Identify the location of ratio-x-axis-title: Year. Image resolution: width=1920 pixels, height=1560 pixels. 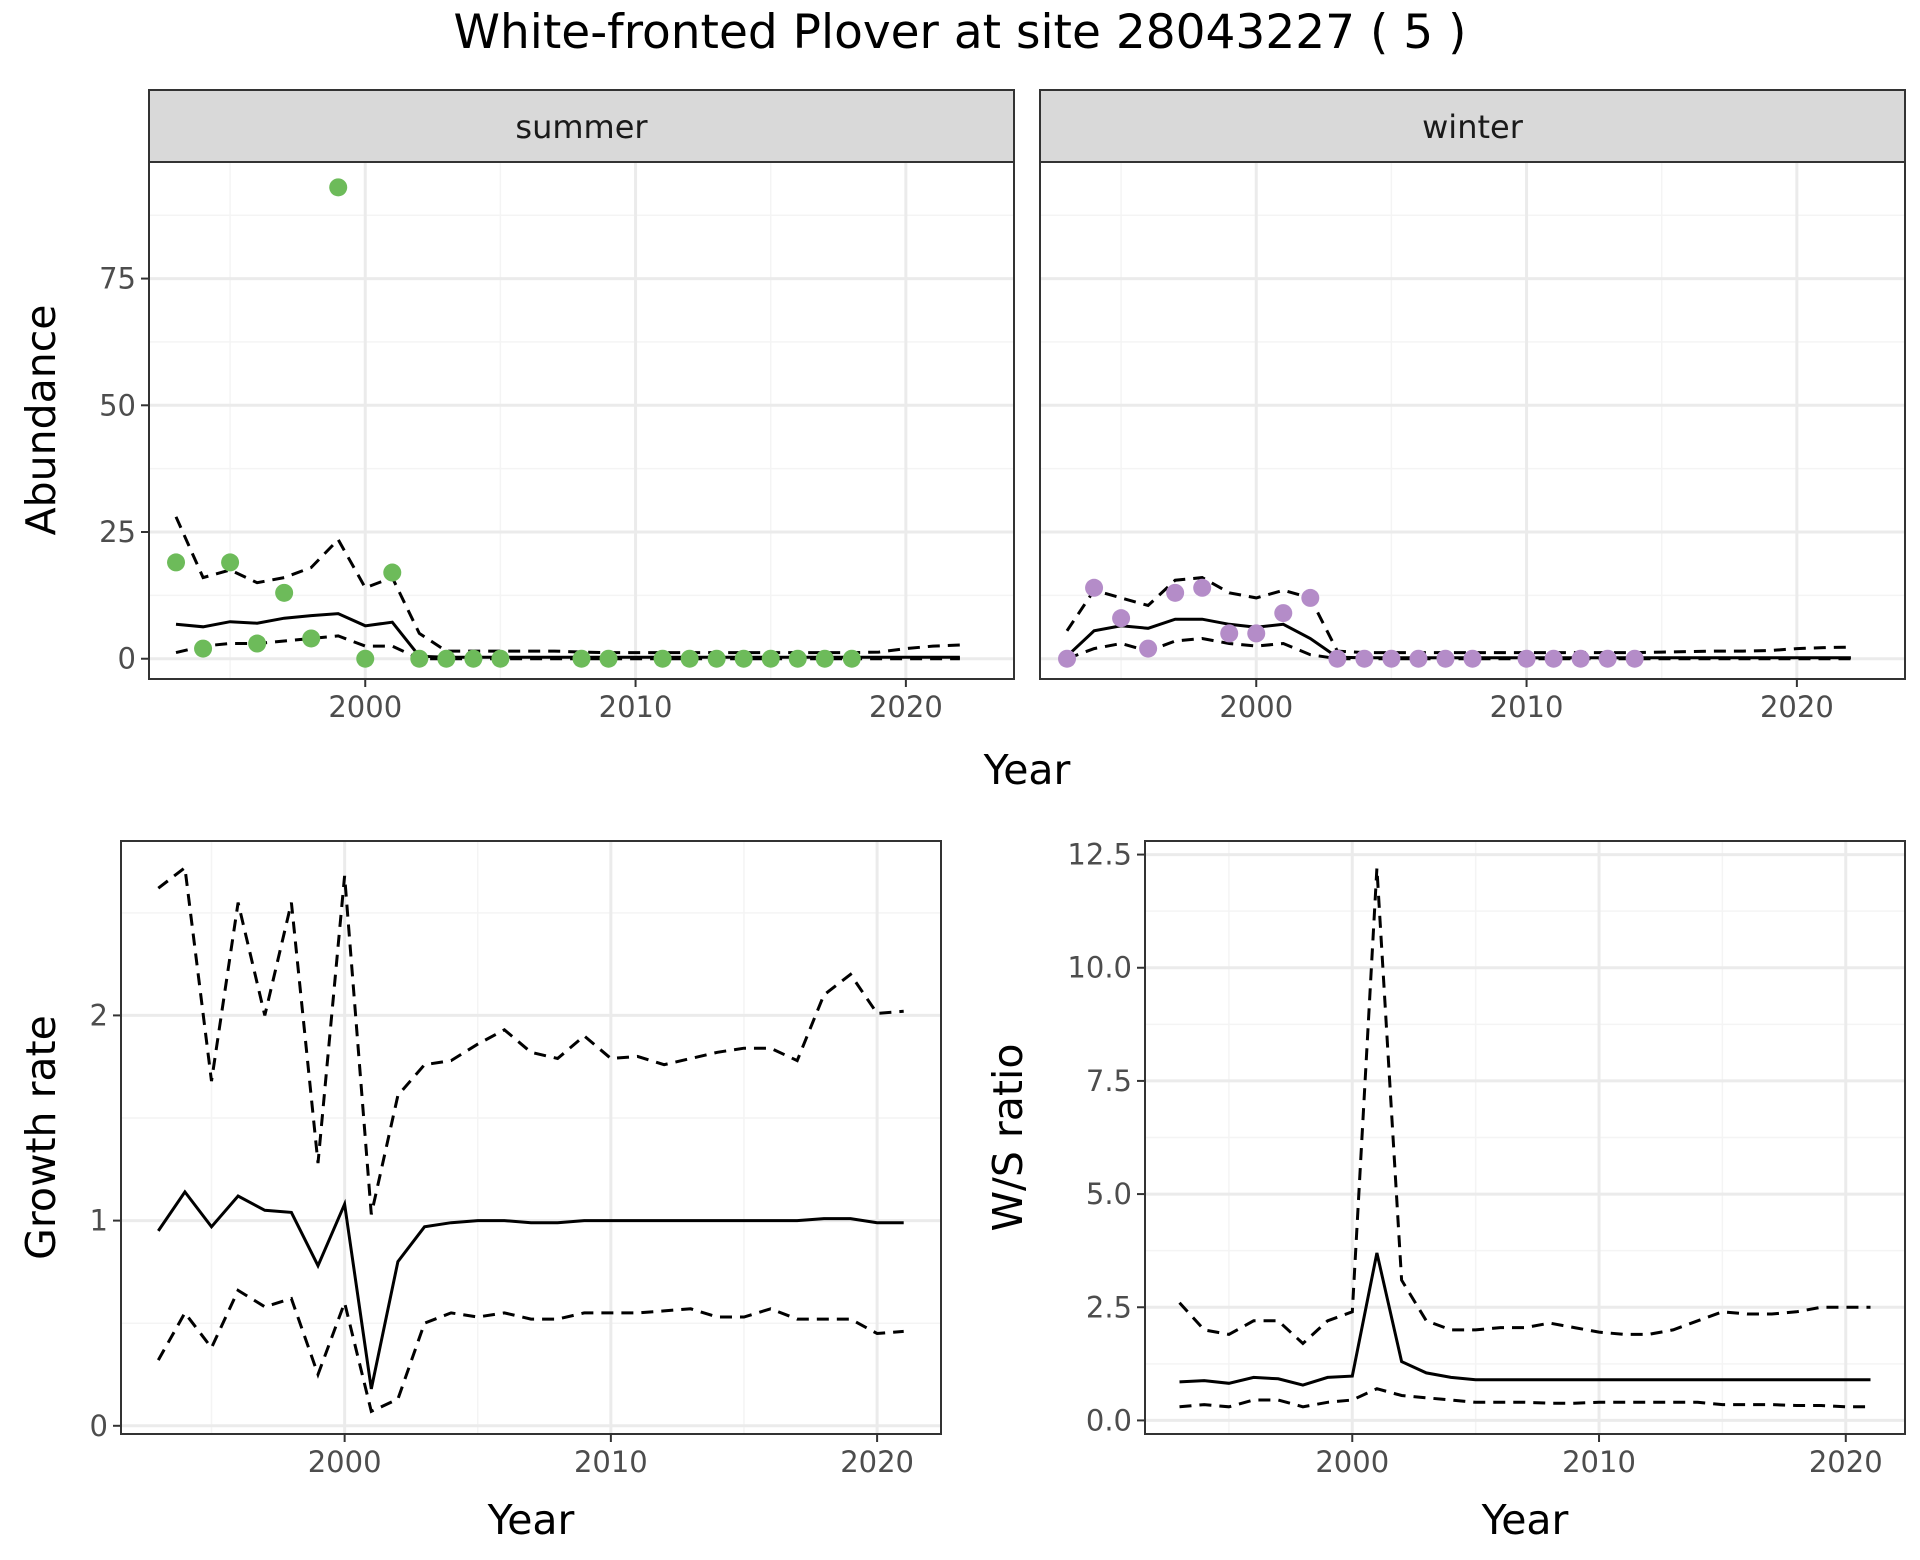
(1525, 1520).